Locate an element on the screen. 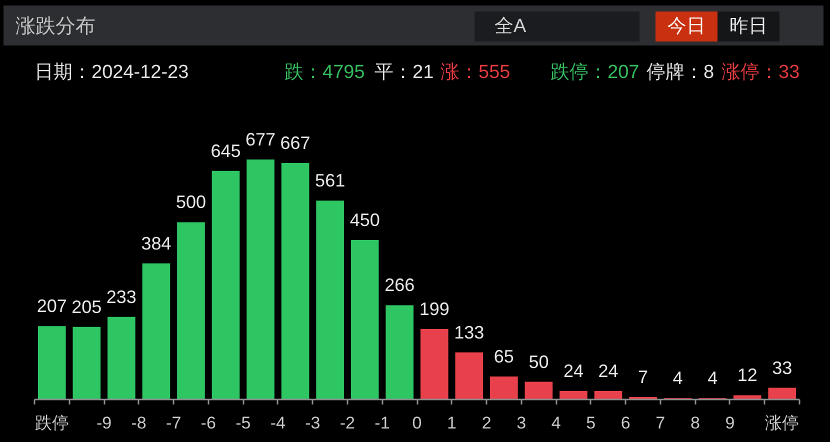 The width and height of the screenshot is (830, 442). data-label: 65 is located at coordinates (504, 356).